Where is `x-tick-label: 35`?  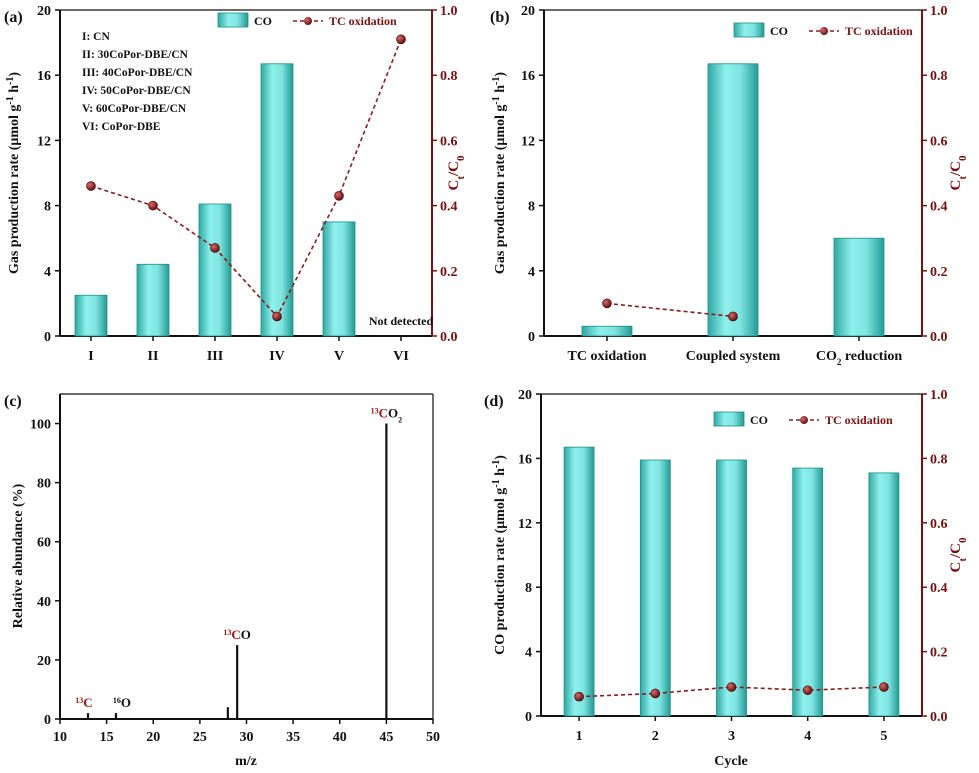
x-tick-label: 35 is located at coordinates (293, 737).